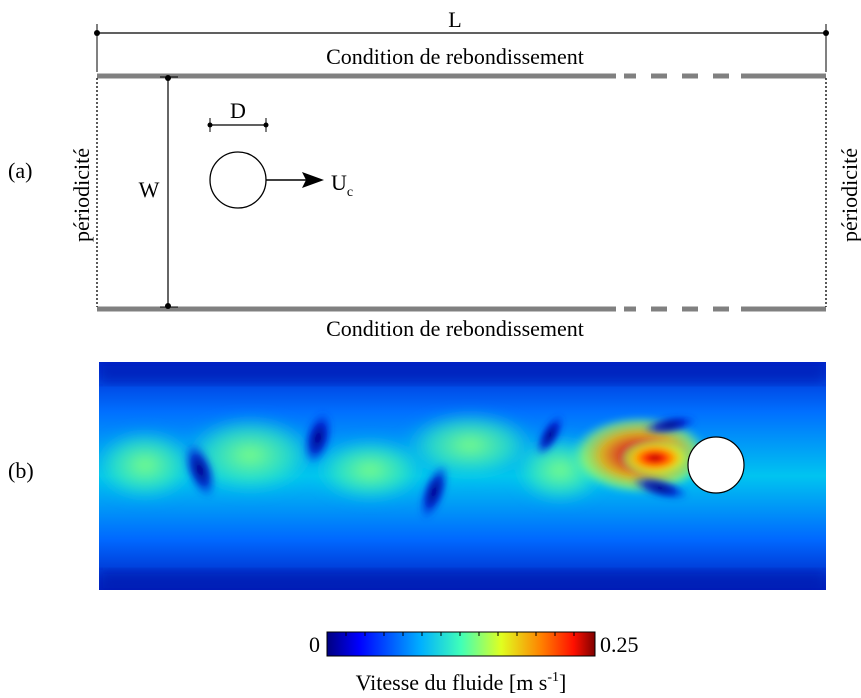 Image resolution: width=861 pixels, height=698 pixels. I want to click on length-label: L, so click(454, 19).